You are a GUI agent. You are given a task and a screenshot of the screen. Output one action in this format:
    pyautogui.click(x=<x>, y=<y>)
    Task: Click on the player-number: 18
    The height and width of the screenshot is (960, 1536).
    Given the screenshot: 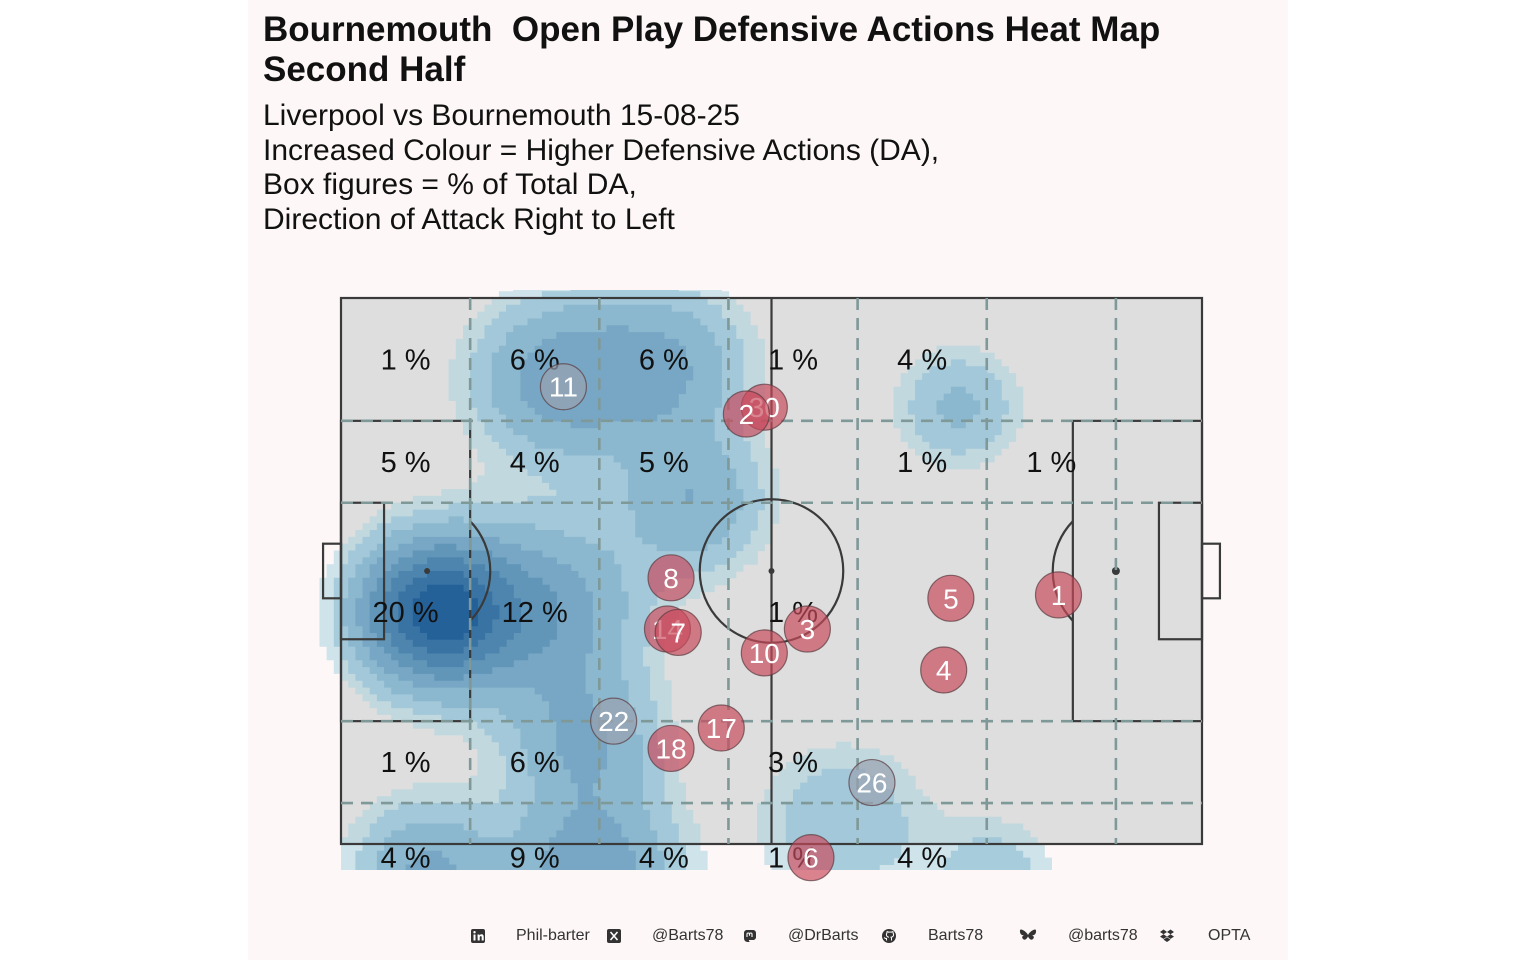 What is the action you would take?
    pyautogui.click(x=670, y=748)
    